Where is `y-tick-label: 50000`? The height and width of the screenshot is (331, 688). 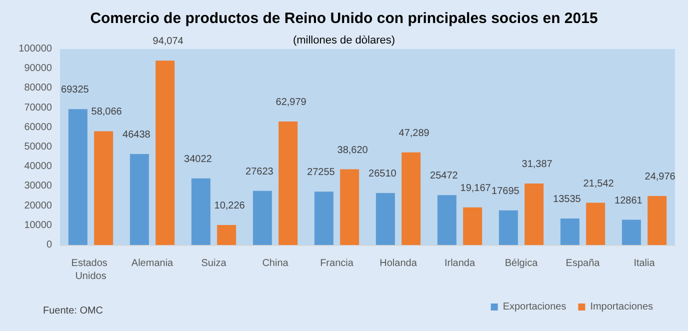 y-tick-label: 50000 is located at coordinates (38, 147).